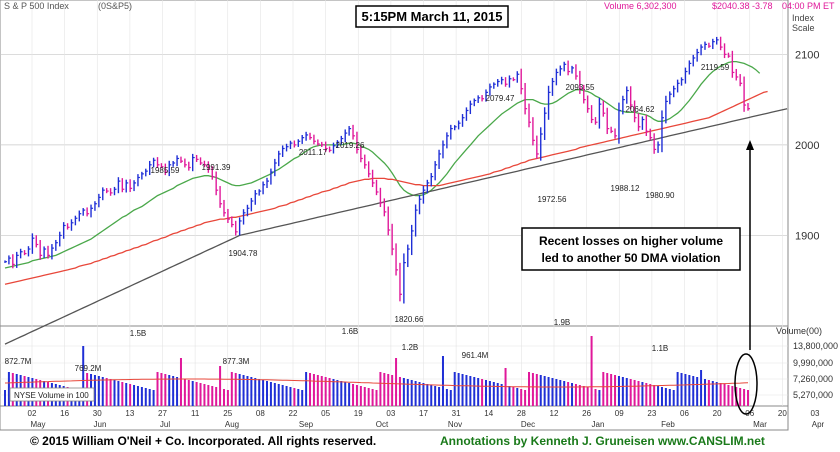  What do you see at coordinates (586, 413) in the screenshot?
I see `x-tick-label: 26` at bounding box center [586, 413].